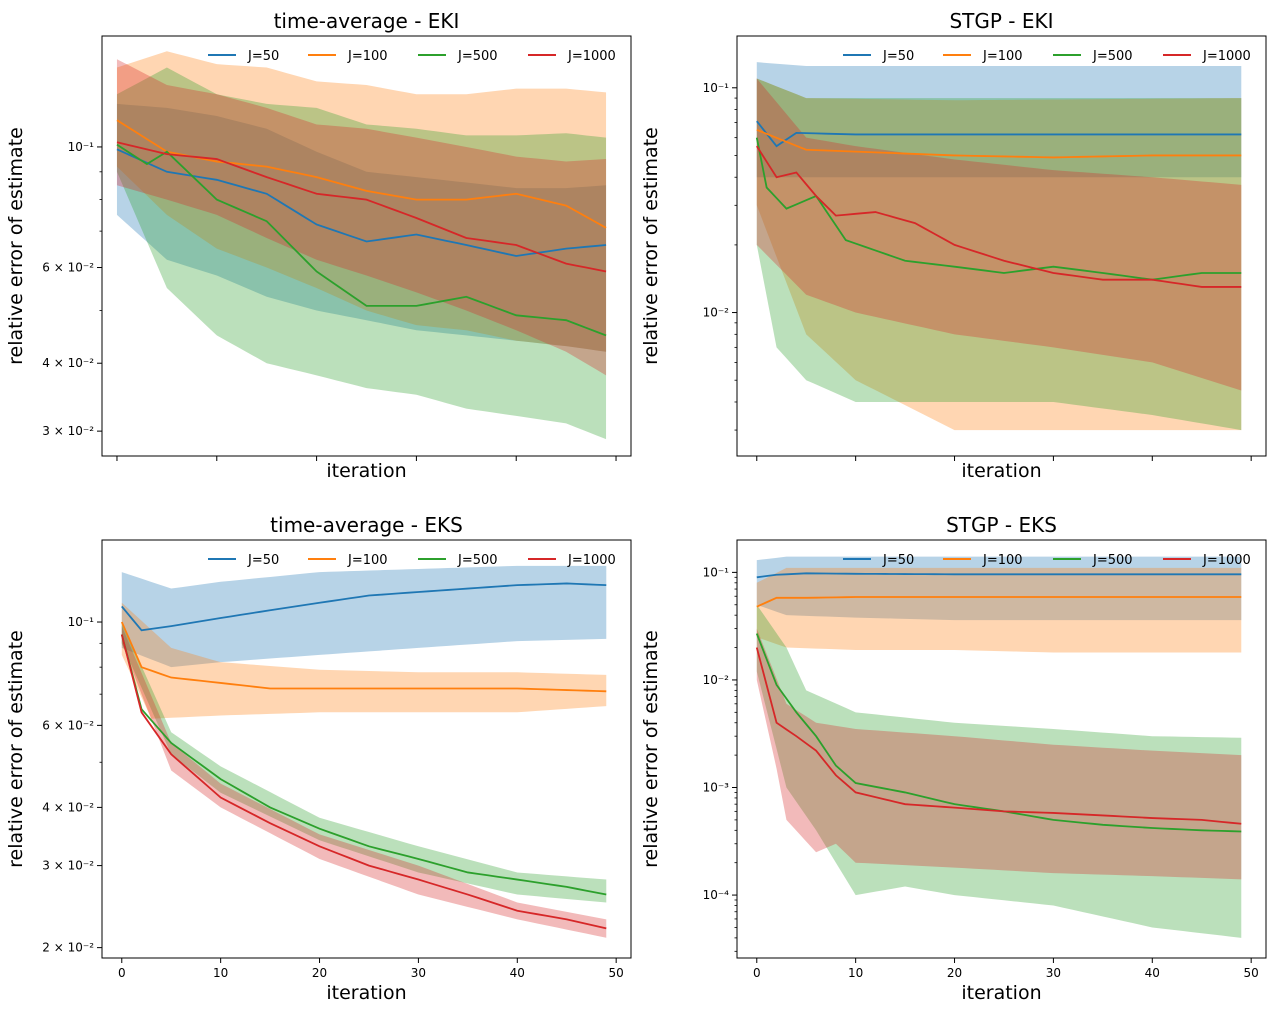  Describe the element at coordinates (68, 948) in the screenshot. I see `y-tick-label: 2 × 10⁻²` at that location.